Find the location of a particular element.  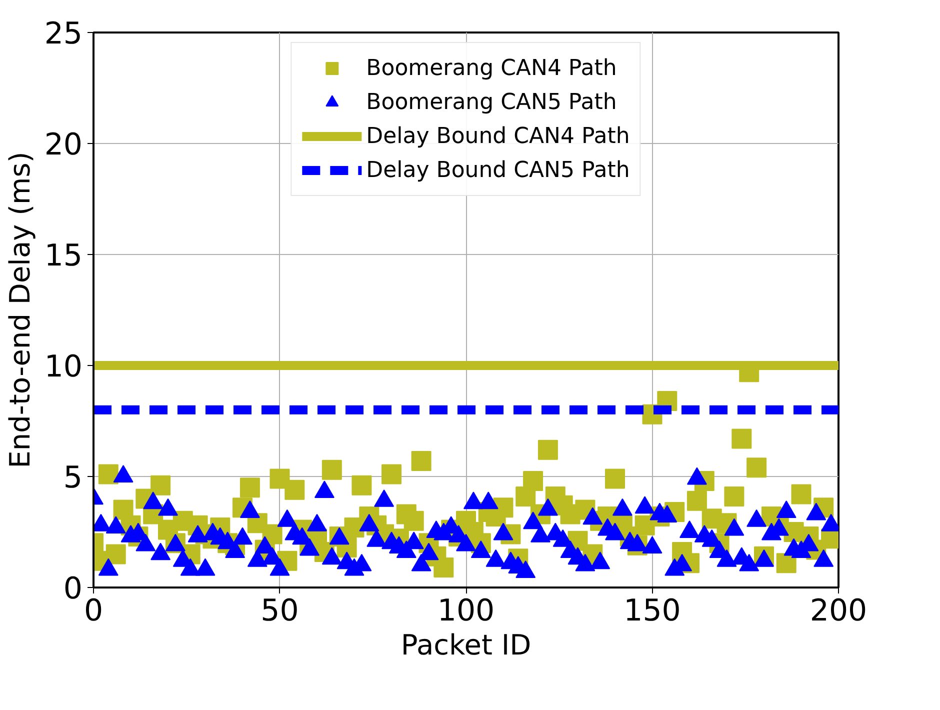

y-tick-label: 20 is located at coordinates (63, 145).